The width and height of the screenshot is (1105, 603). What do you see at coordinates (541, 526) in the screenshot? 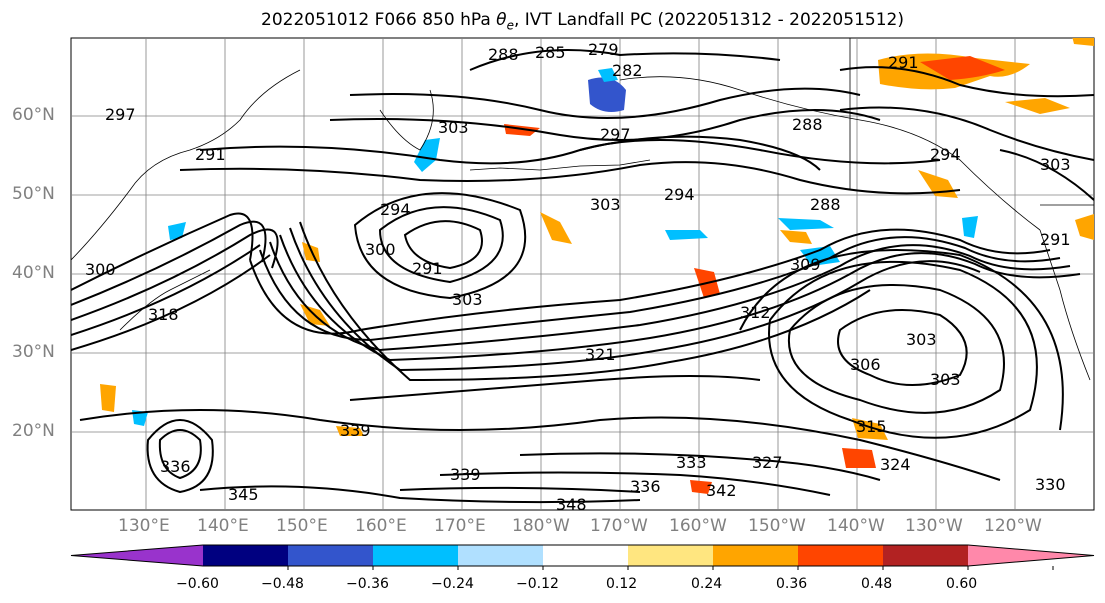
I see `lon-label-180w: 180°W` at bounding box center [541, 526].